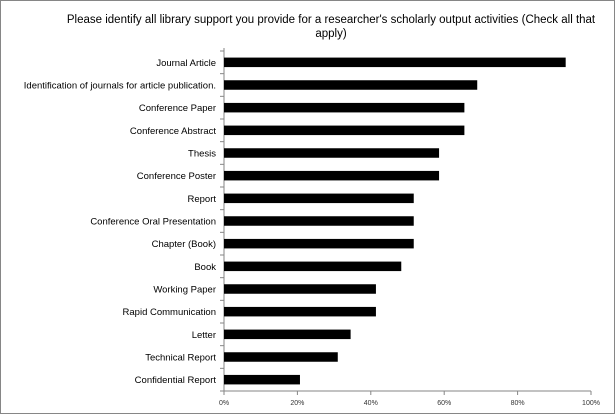 This screenshot has width=615, height=414. Describe the element at coordinates (205, 267) in the screenshot. I see `category-label: Book` at that location.